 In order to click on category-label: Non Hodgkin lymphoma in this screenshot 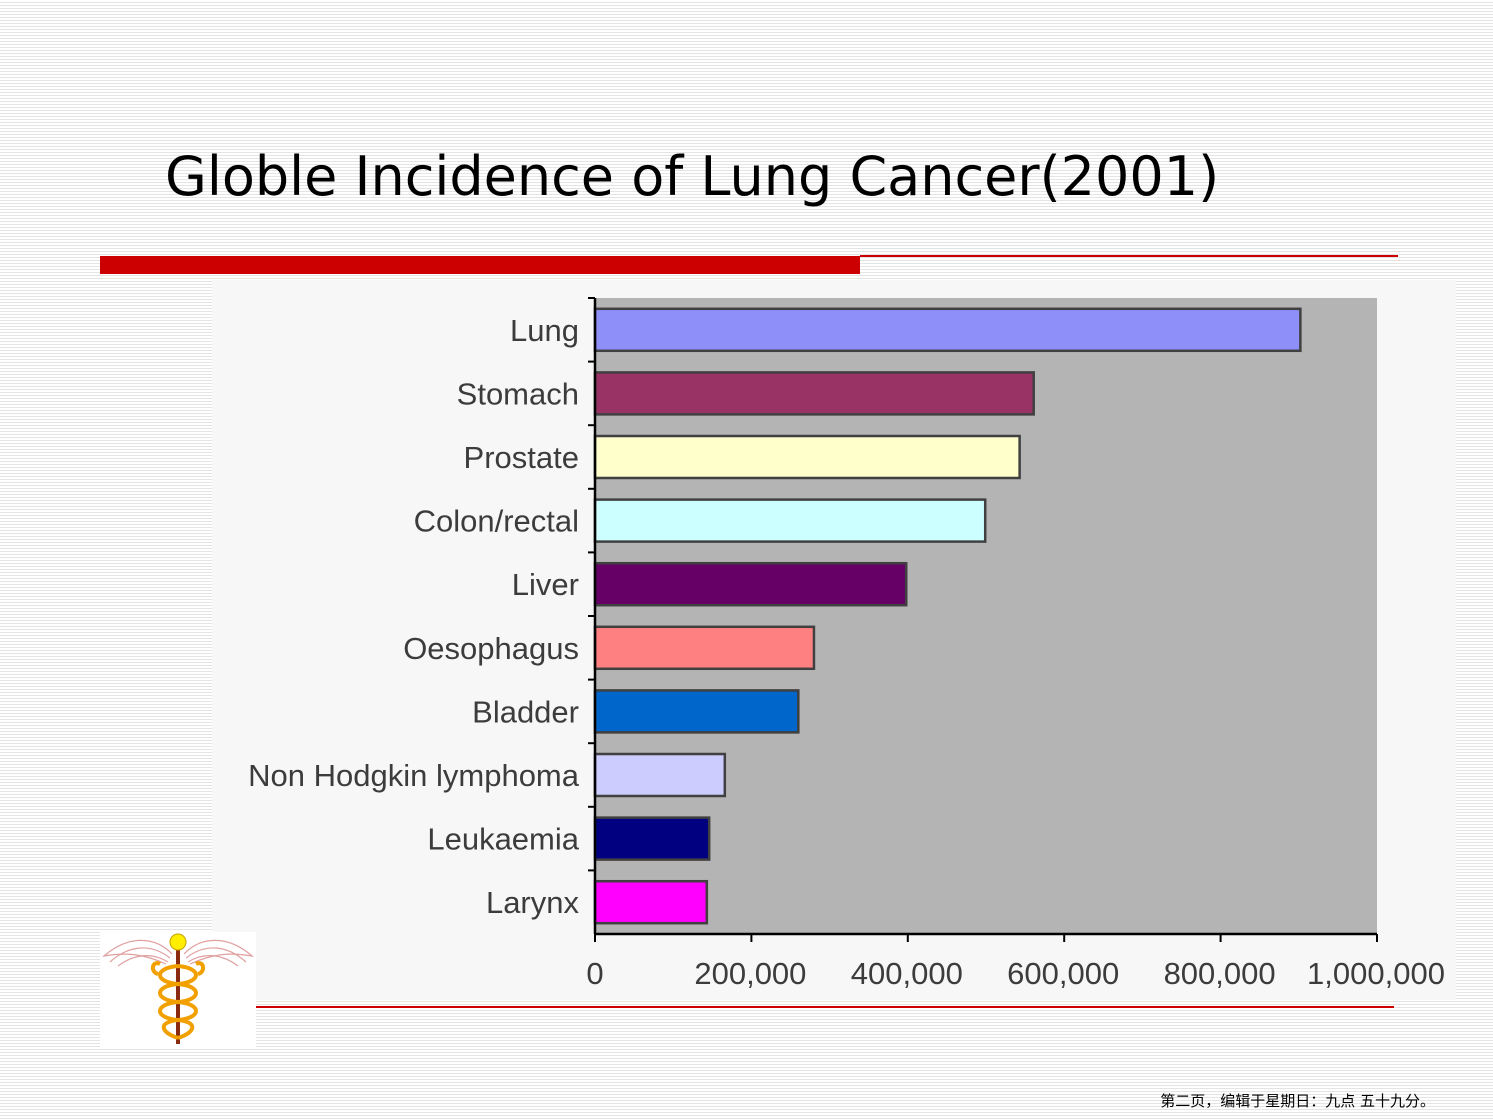, I will do `click(414, 775)`.